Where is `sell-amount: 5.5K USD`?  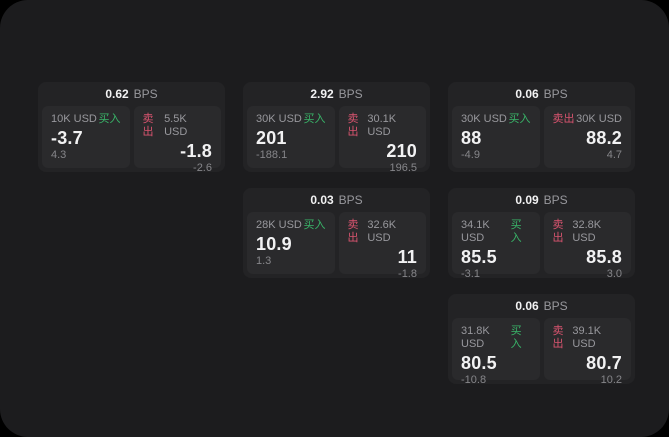
sell-amount: 5.5K USD is located at coordinates (176, 125).